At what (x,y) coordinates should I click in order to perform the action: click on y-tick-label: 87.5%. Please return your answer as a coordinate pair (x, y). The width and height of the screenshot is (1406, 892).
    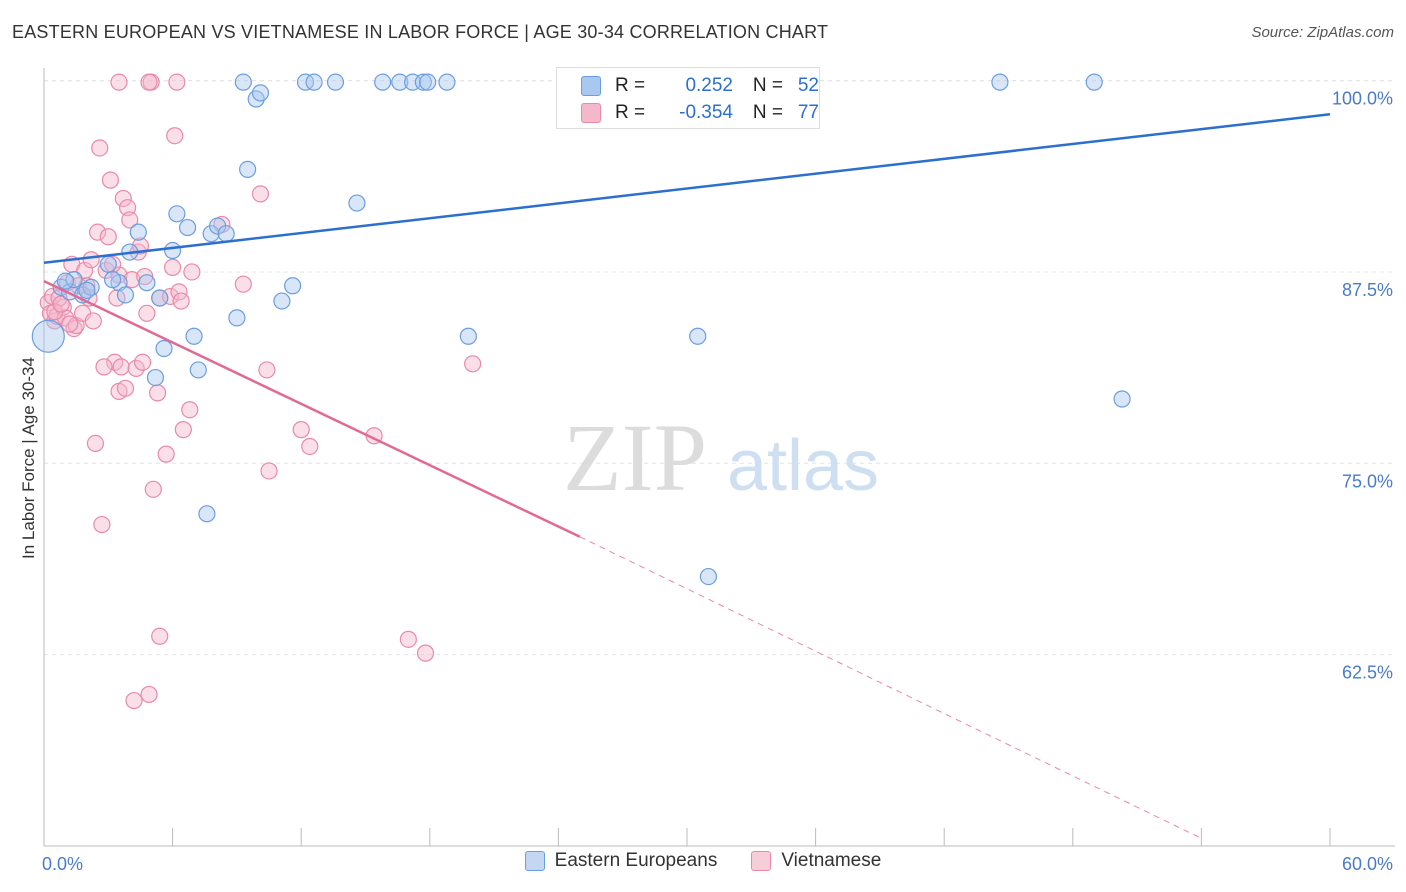
    Looking at the image, I should click on (1367, 290).